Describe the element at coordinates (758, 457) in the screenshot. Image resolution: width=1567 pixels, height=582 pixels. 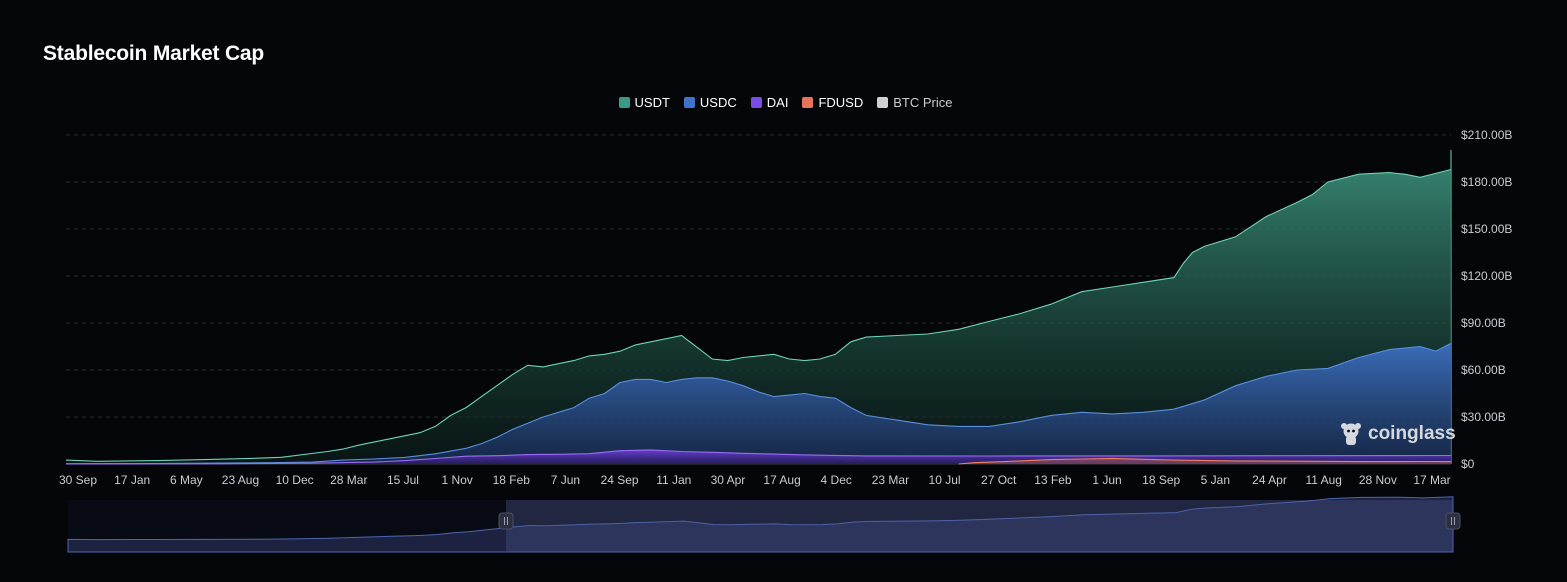
I see `series-line-dai` at that location.